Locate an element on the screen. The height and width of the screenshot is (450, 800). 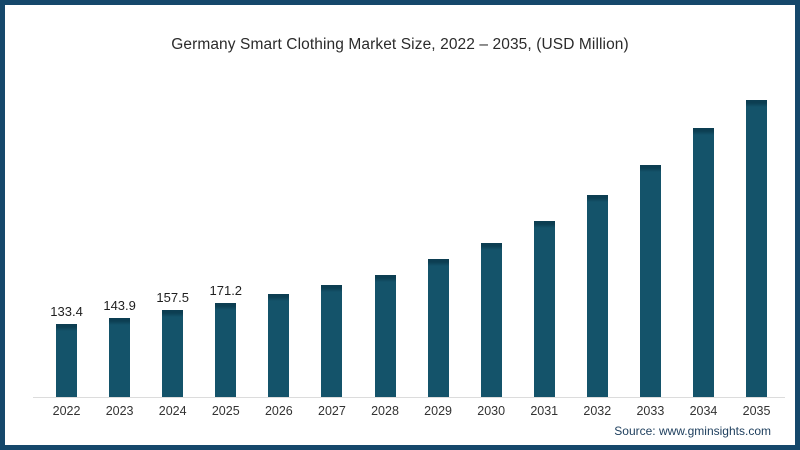
bar-2027 is located at coordinates (332, 340).